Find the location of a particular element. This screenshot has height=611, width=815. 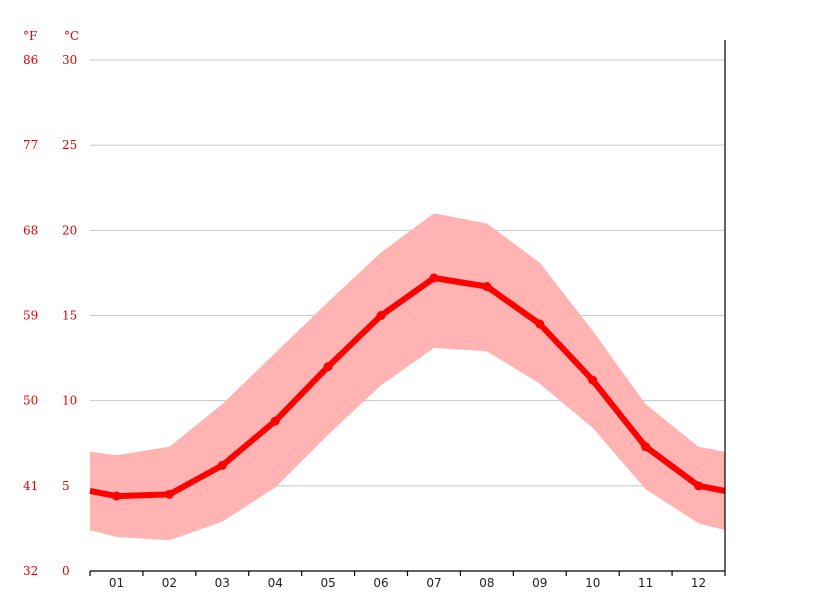

celsius-unit-label: °C is located at coordinates (71, 36).